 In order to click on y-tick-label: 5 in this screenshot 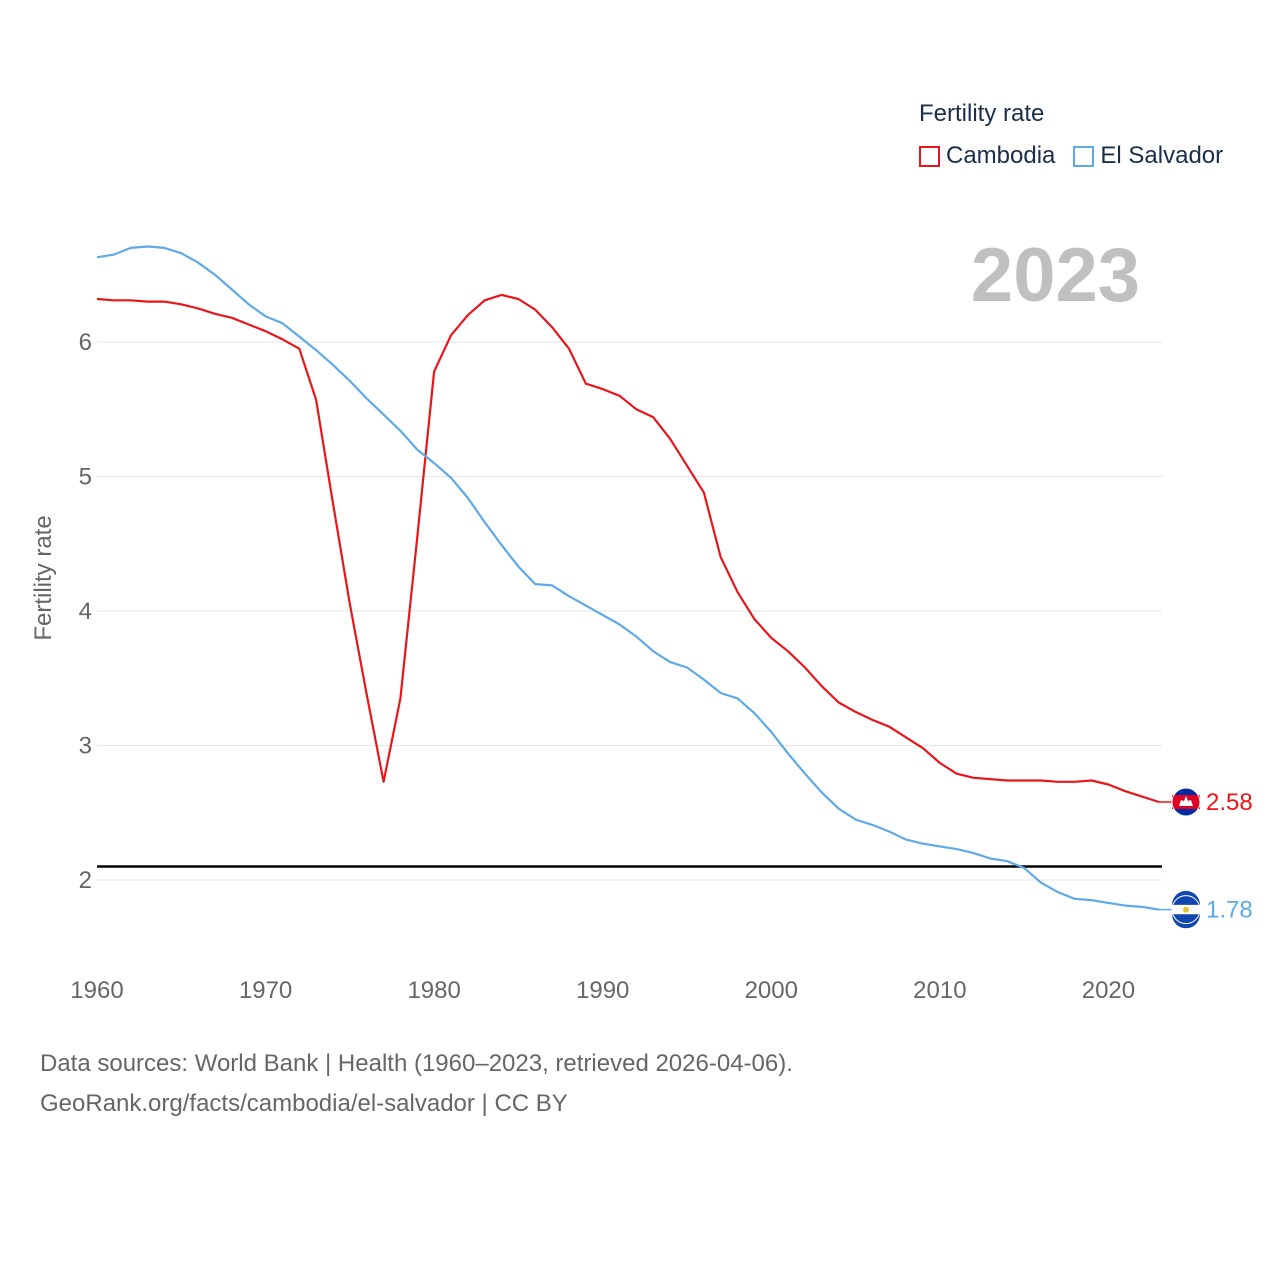, I will do `click(85, 477)`.